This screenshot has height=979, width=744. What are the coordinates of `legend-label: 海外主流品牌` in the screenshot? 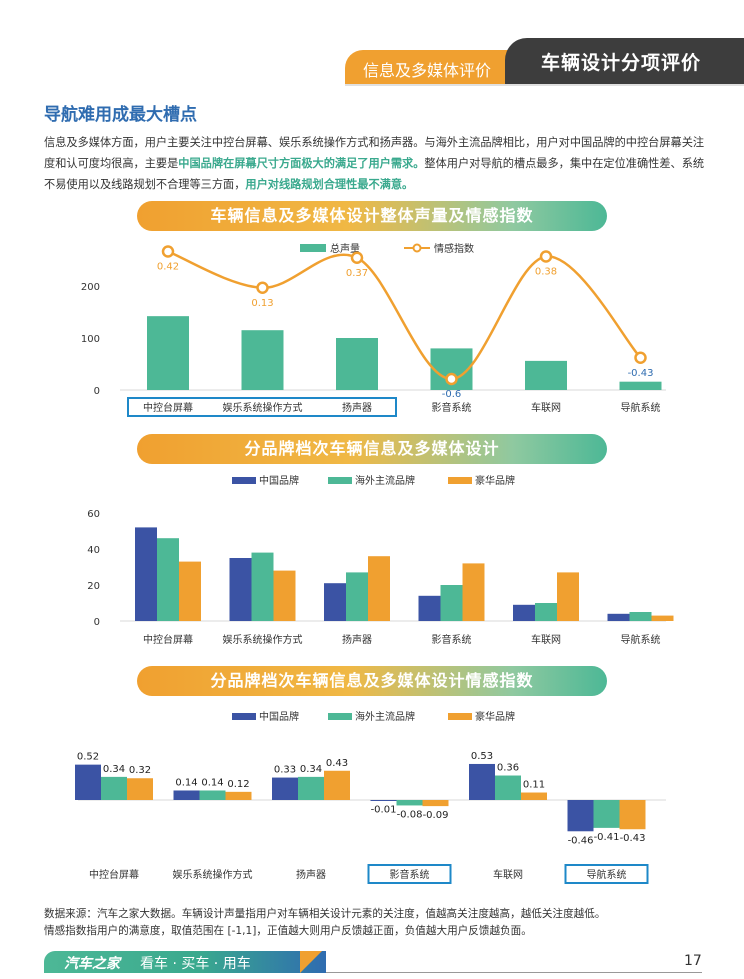 It's located at (385, 716).